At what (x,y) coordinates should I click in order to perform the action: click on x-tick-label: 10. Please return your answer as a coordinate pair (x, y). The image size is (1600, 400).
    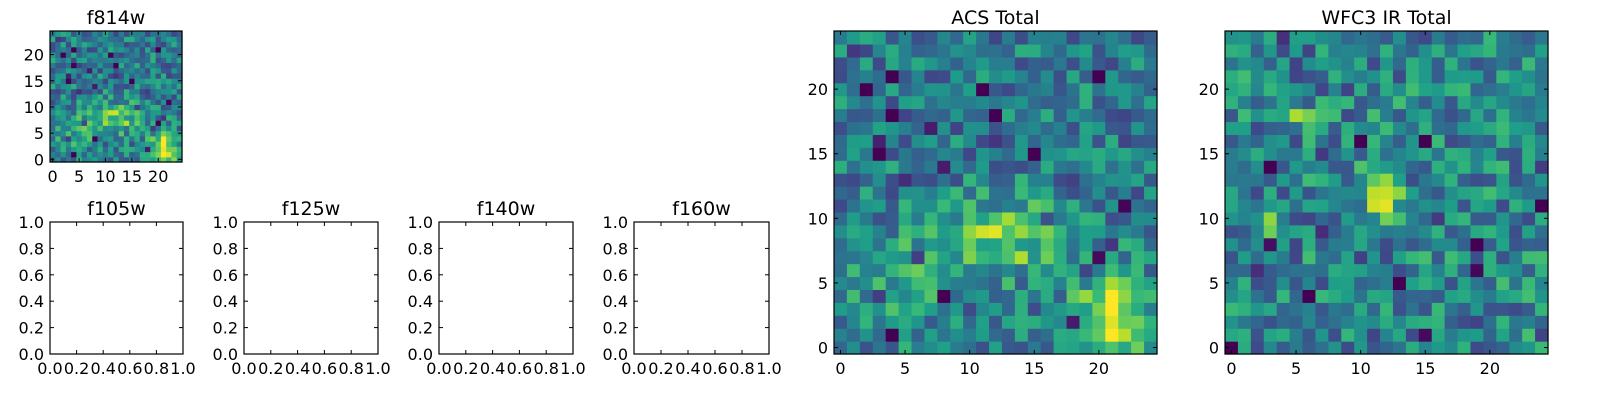
    Looking at the image, I should click on (969, 368).